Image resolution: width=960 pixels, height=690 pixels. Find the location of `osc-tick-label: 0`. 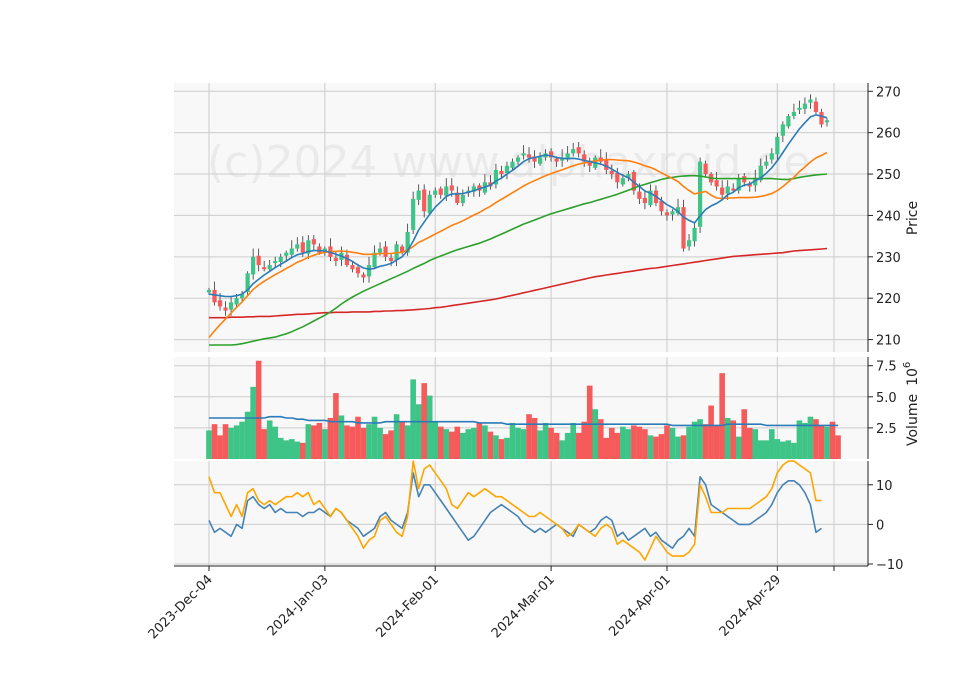

osc-tick-label: 0 is located at coordinates (880, 525).